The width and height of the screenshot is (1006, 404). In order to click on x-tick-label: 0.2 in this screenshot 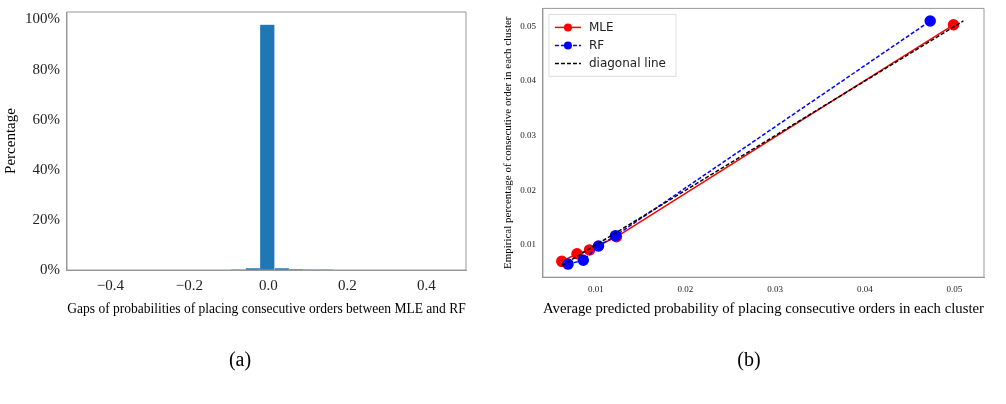, I will do `click(347, 284)`.